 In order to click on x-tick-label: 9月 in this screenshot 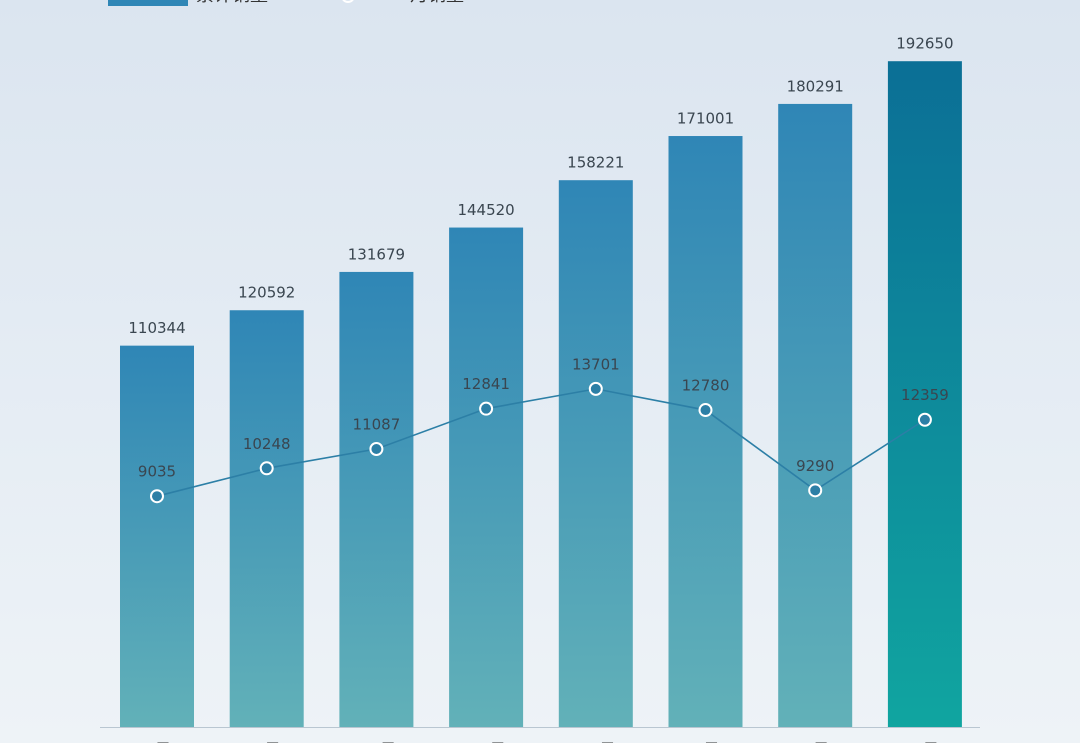, I will do `click(266, 742)`.